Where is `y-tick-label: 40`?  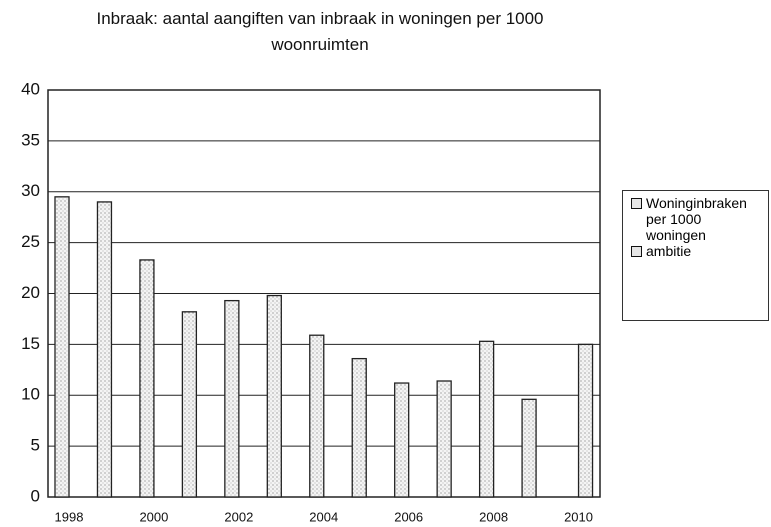 y-tick-label: 40 is located at coordinates (30, 88).